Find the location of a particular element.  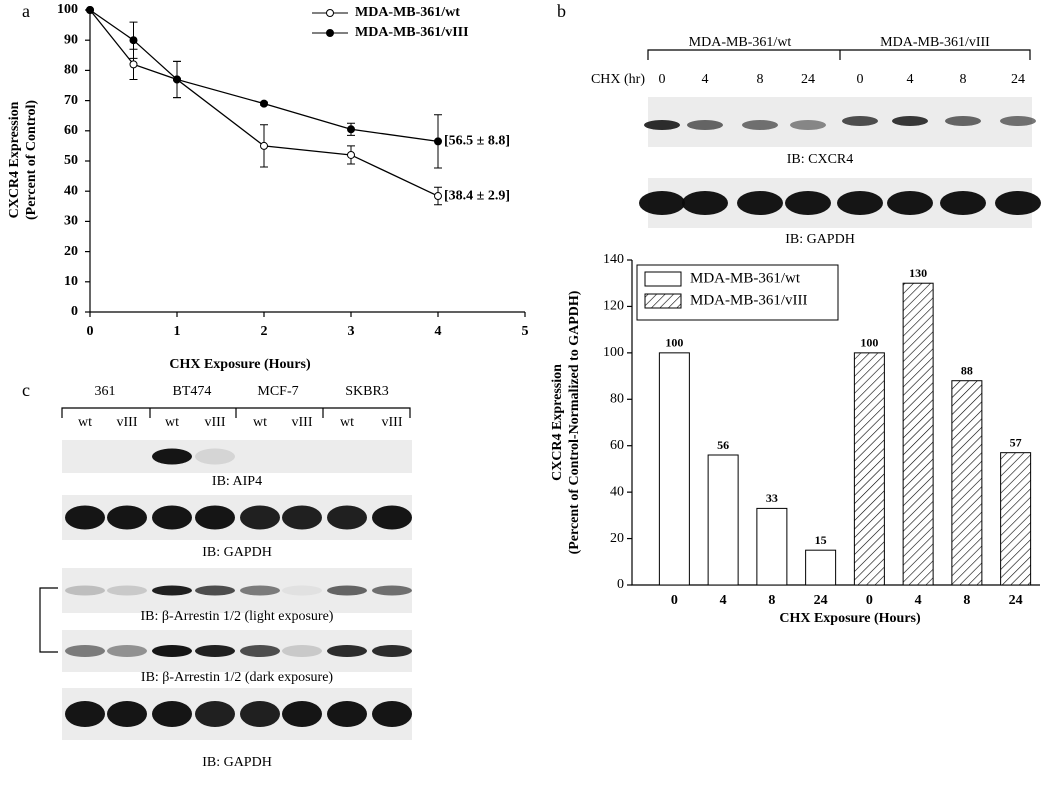

y-tick-label: 80 is located at coordinates (71, 70).